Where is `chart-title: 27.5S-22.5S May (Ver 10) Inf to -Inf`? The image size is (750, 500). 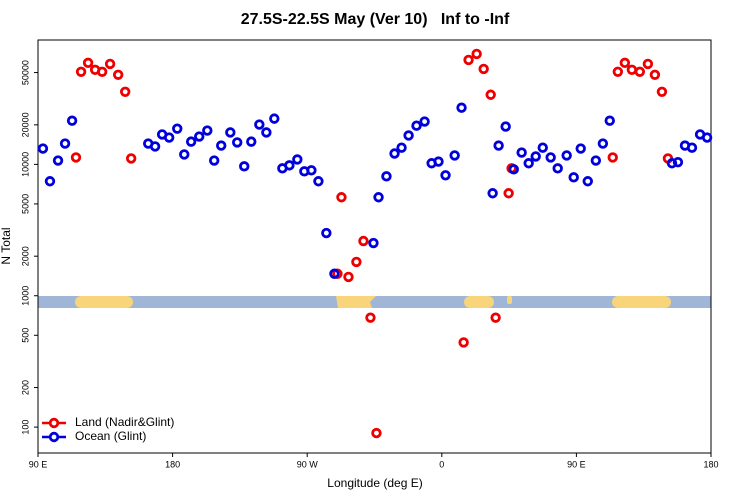
chart-title: 27.5S-22.5S May (Ver 10) Inf to -Inf is located at coordinates (375, 19).